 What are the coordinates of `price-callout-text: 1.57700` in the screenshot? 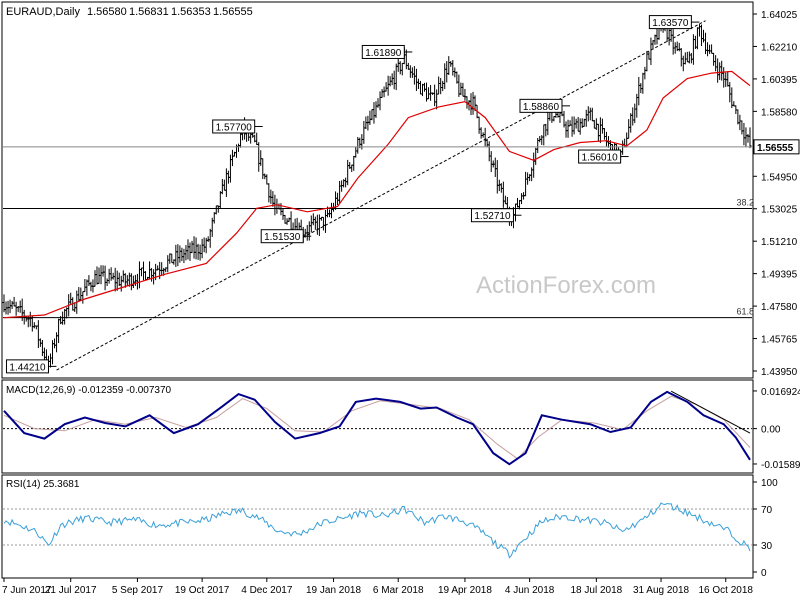 It's located at (234, 127).